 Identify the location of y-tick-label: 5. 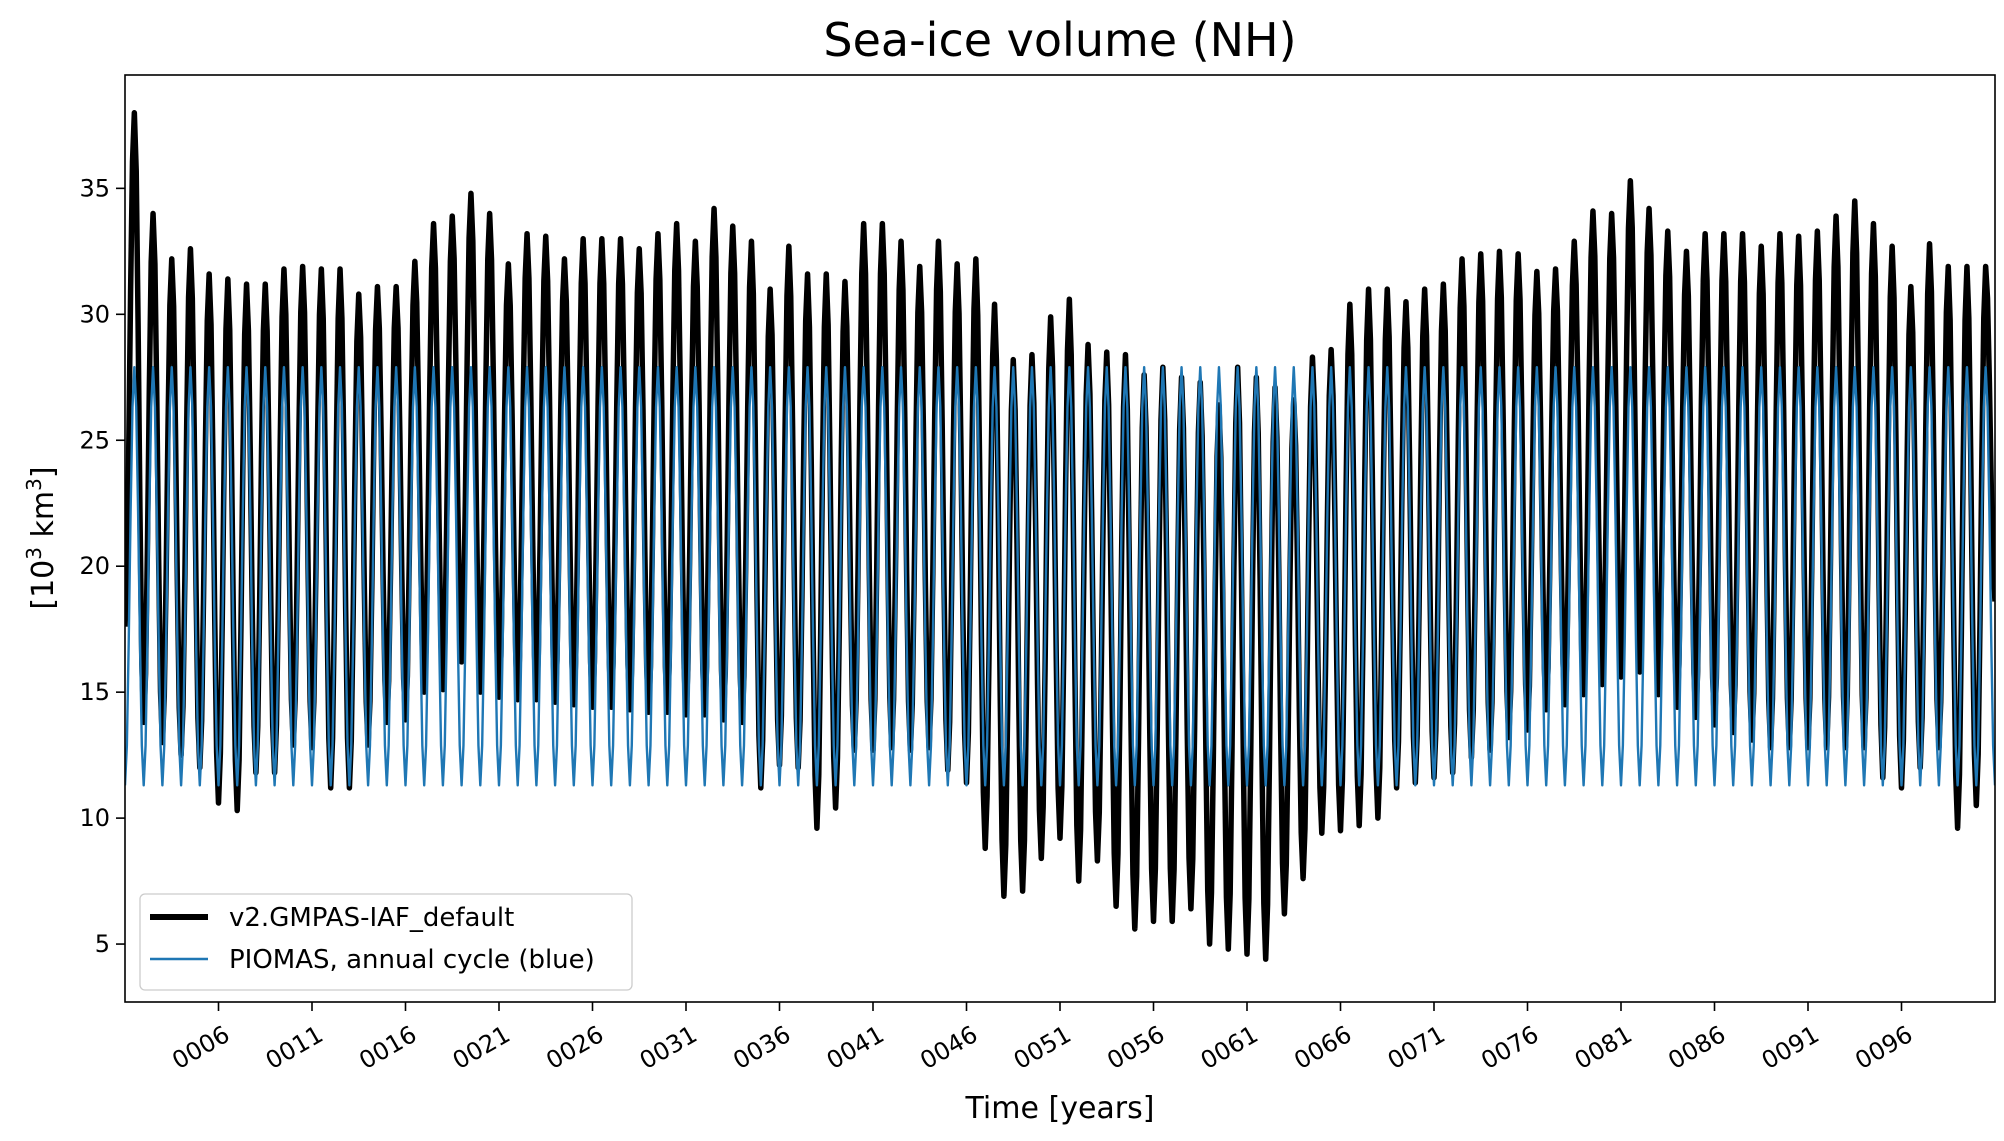
(102, 944).